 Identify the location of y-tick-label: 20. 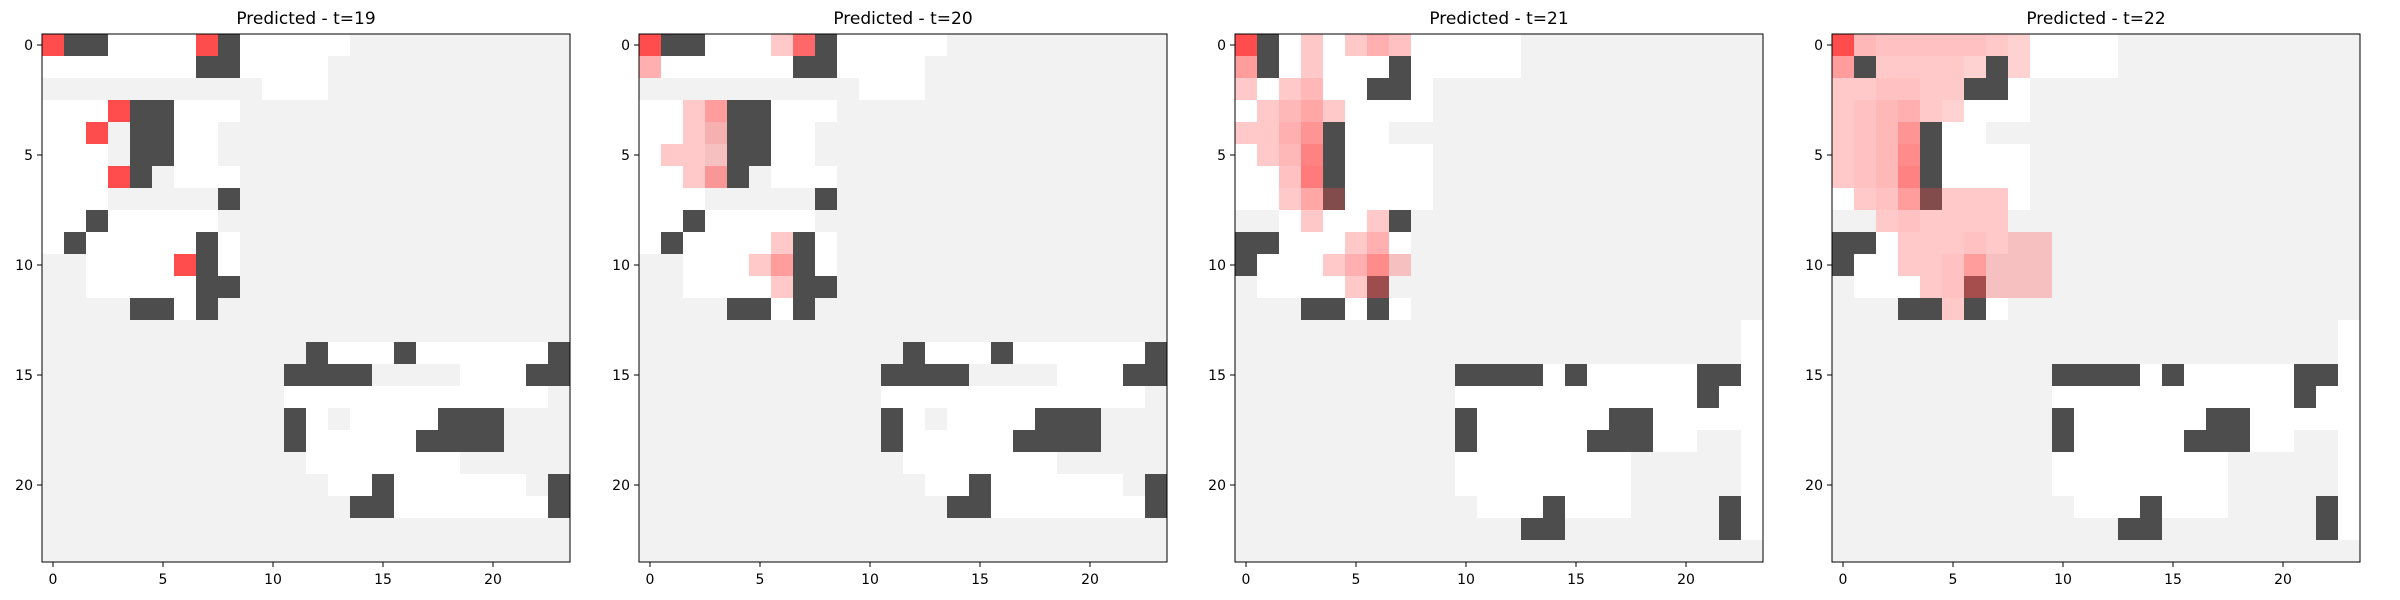
(1217, 486).